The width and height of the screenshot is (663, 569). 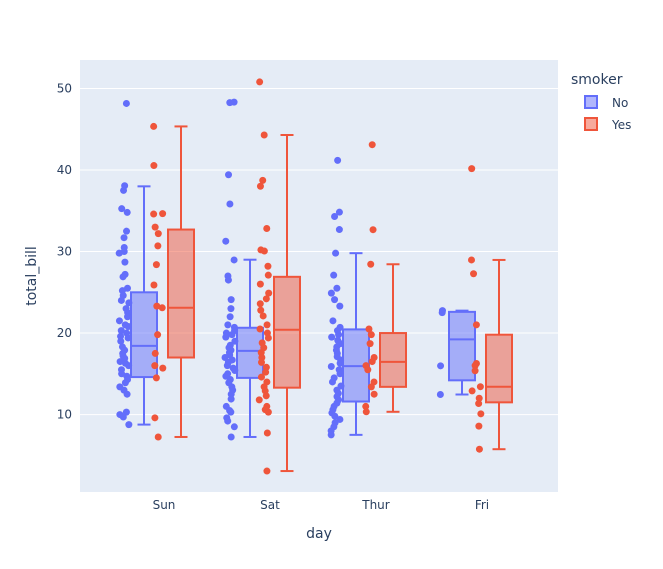 What do you see at coordinates (621, 125) in the screenshot?
I see `legend-label-yes: Yes` at bounding box center [621, 125].